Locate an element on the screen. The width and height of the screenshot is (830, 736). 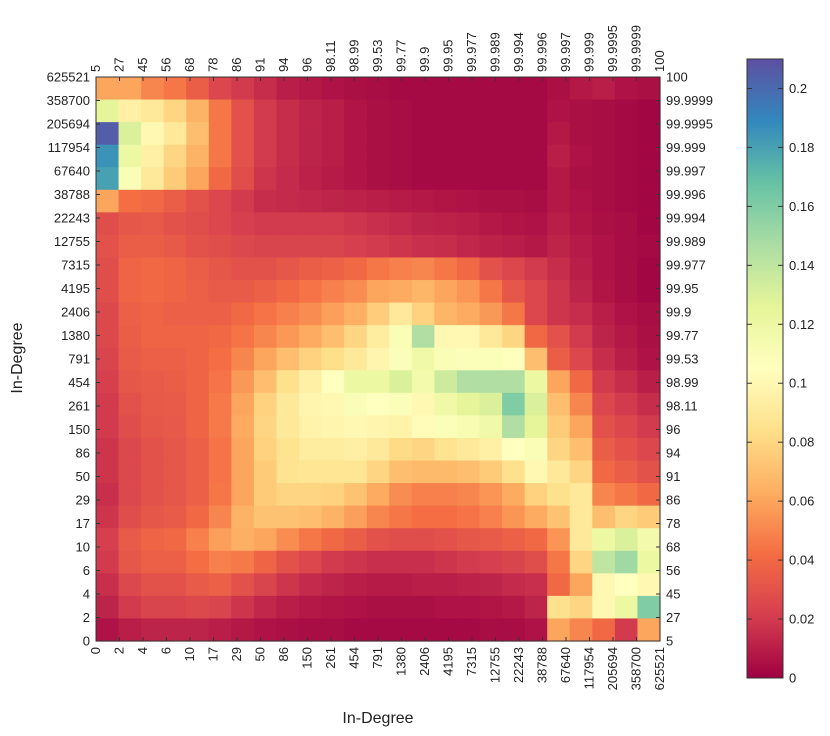
y-right-tick-label: 99.999 is located at coordinates (686, 147).